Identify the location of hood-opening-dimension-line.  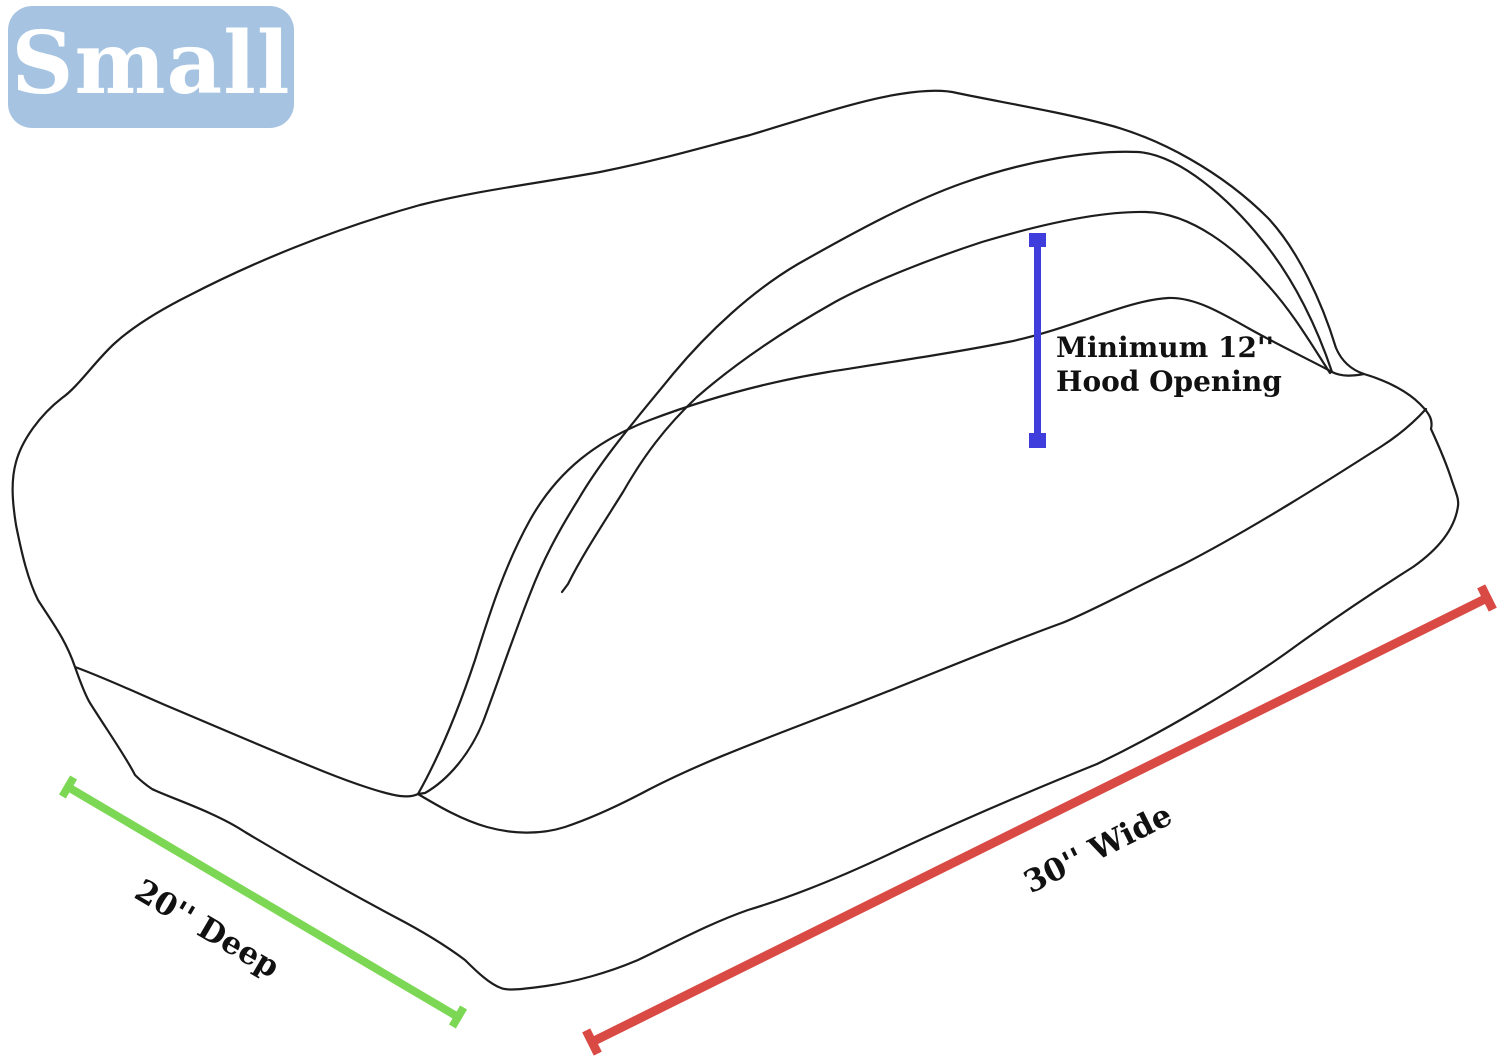
(1037, 340).